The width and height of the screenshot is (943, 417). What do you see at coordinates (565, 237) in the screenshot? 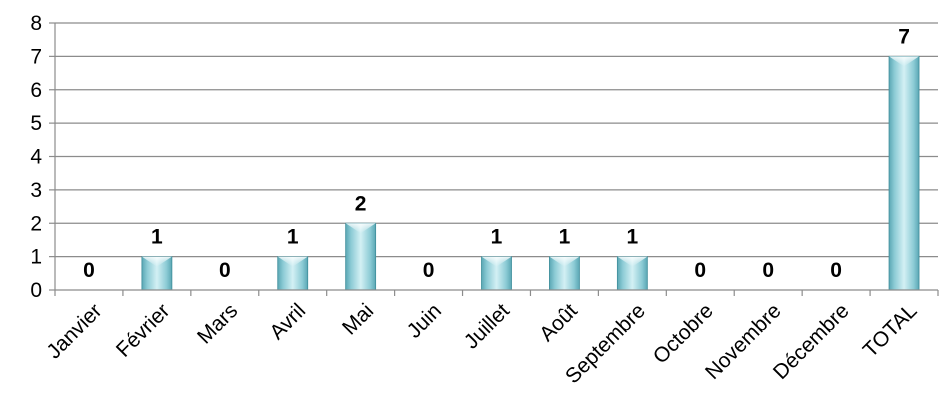
I see `data-label-août: 1` at bounding box center [565, 237].